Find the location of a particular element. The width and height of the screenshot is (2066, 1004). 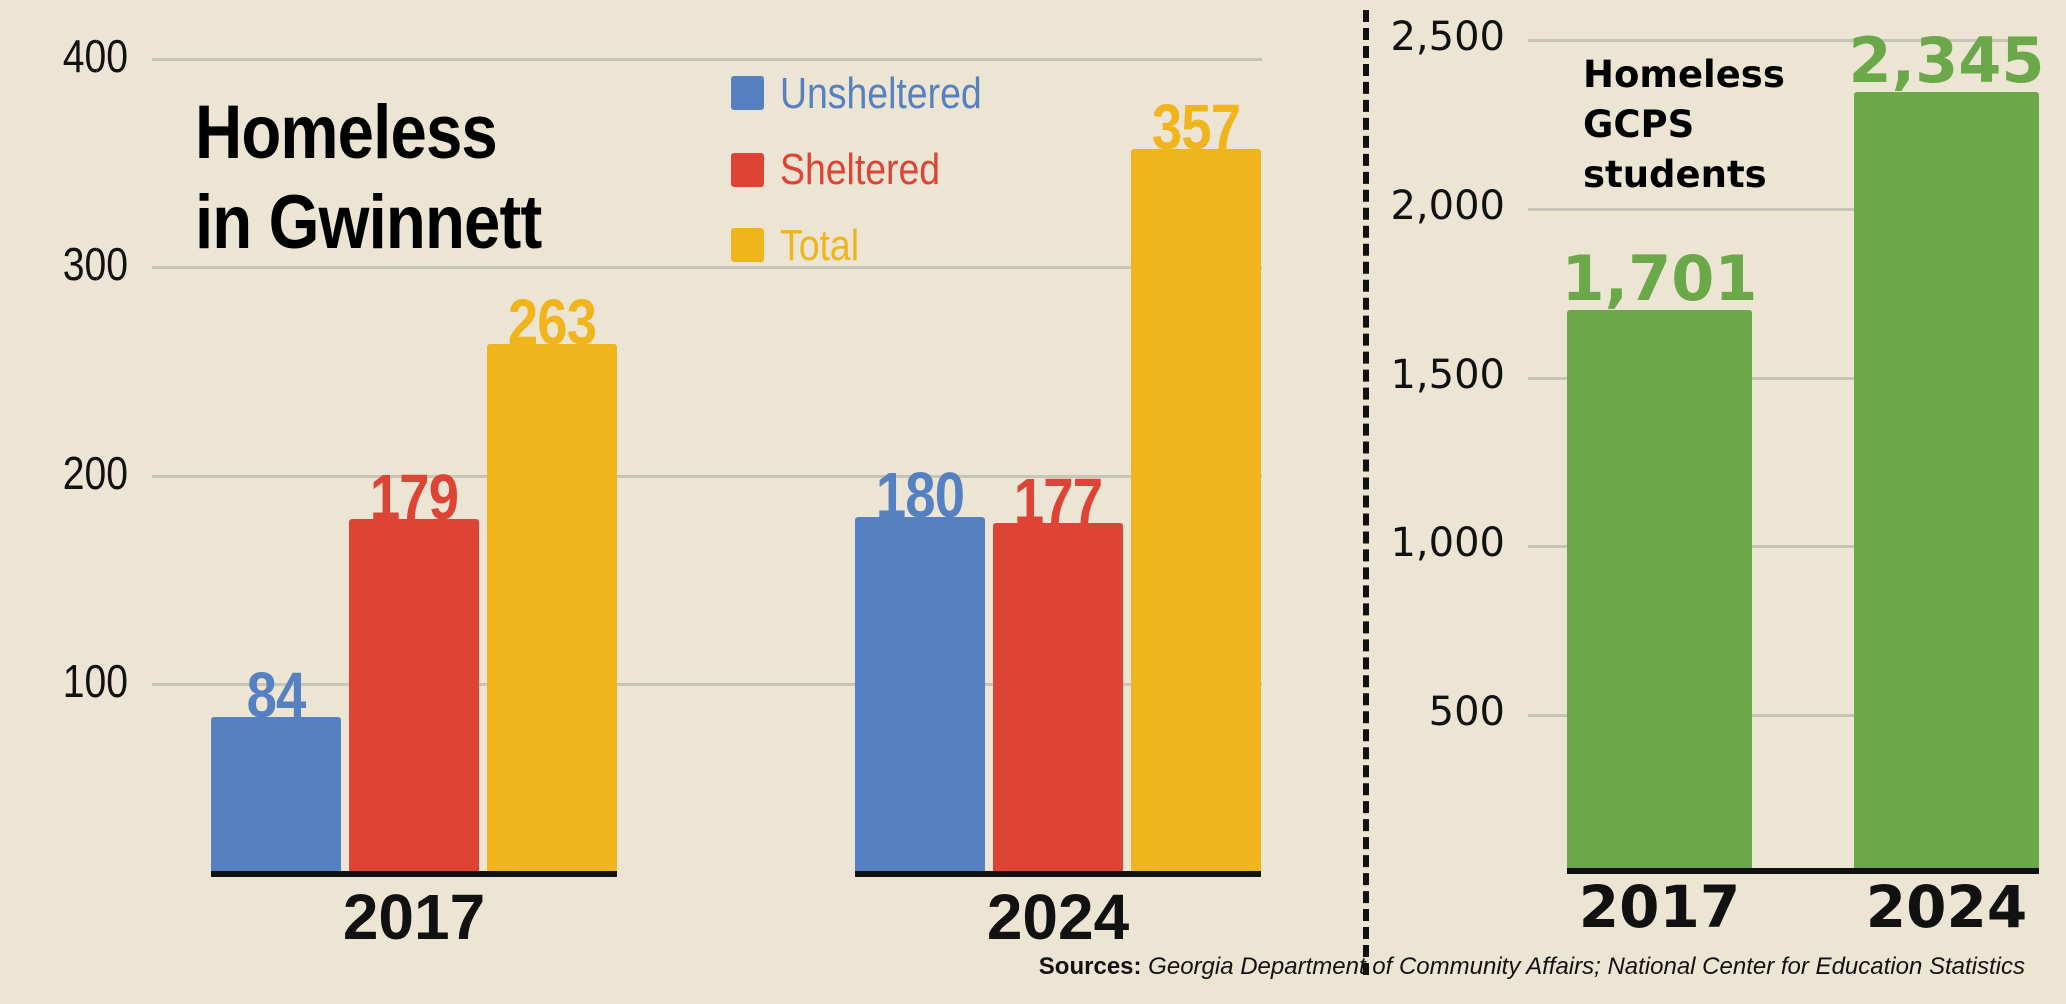

data-label: 263 is located at coordinates (552, 322).